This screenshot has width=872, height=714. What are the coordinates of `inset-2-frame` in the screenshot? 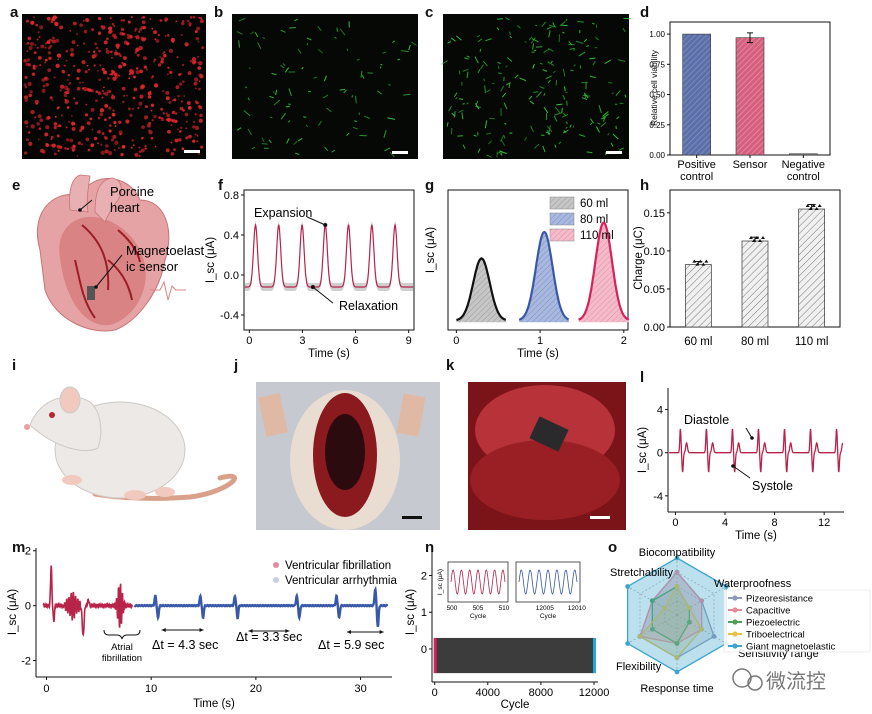 It's located at (548, 582).